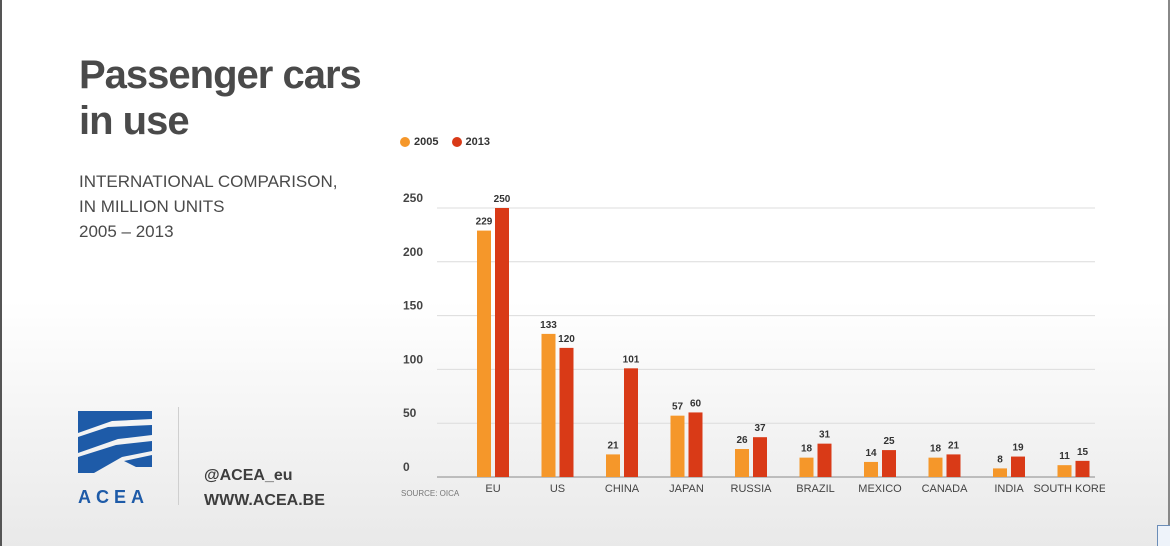  What do you see at coordinates (220, 75) in the screenshot?
I see `title-line-1: Passenger cars` at bounding box center [220, 75].